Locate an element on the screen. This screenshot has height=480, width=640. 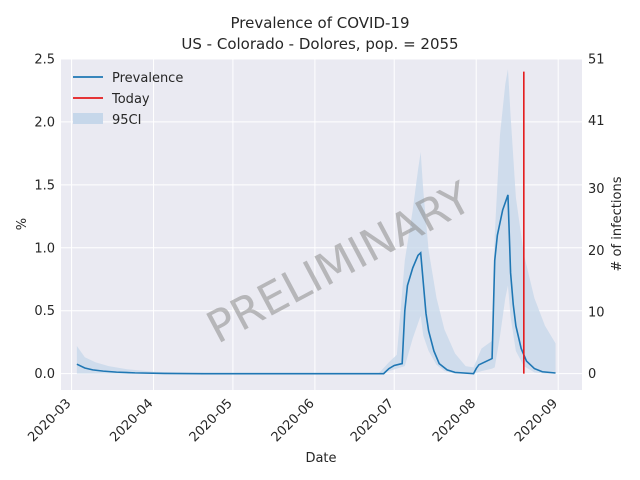
x-tick-label: 2020-06 is located at coordinates (293, 420).